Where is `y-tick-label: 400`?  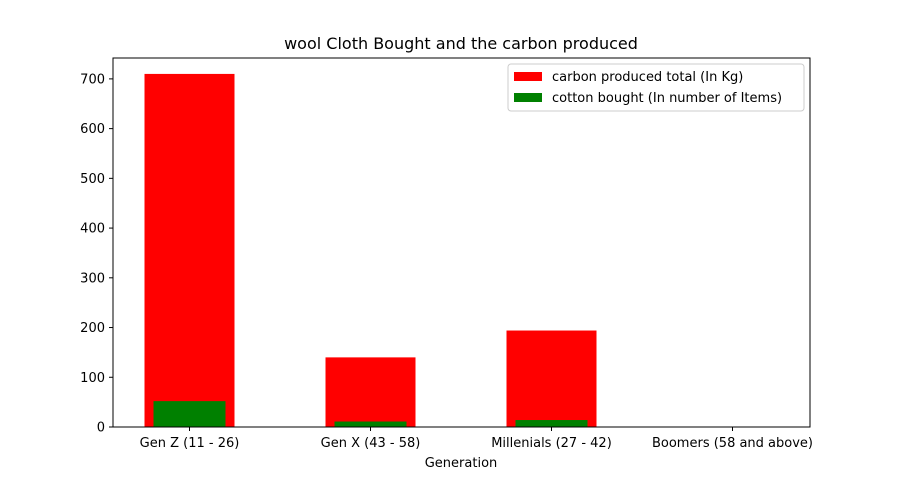
y-tick-label: 400 is located at coordinates (92, 229).